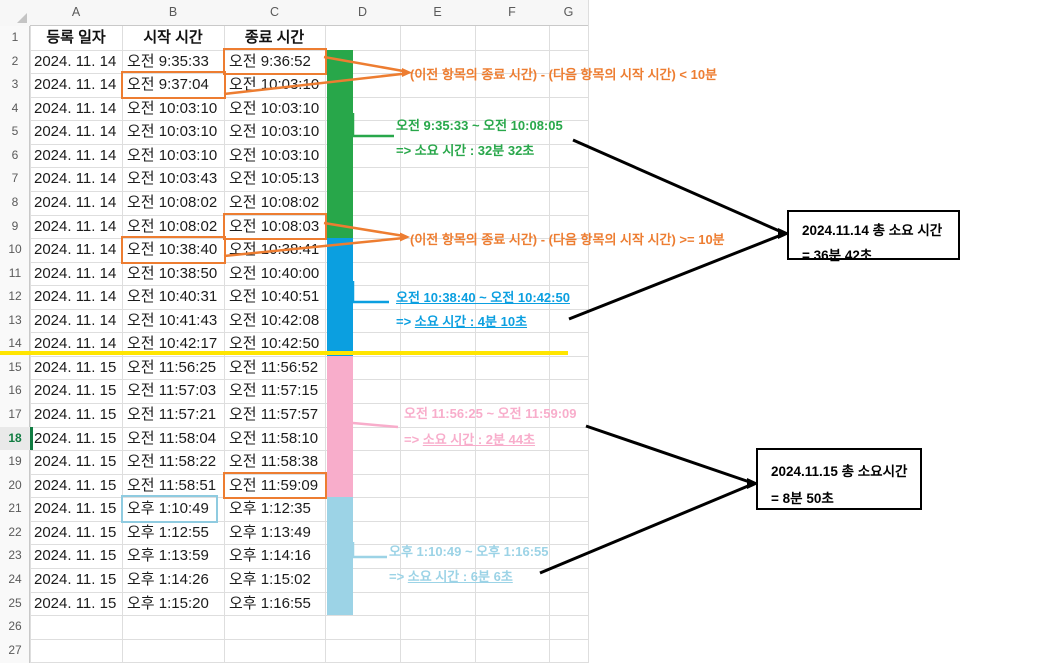 This screenshot has width=1040, height=663. What do you see at coordinates (75, 155) in the screenshot?
I see `cell-a6: 2024. 11. 14` at bounding box center [75, 155].